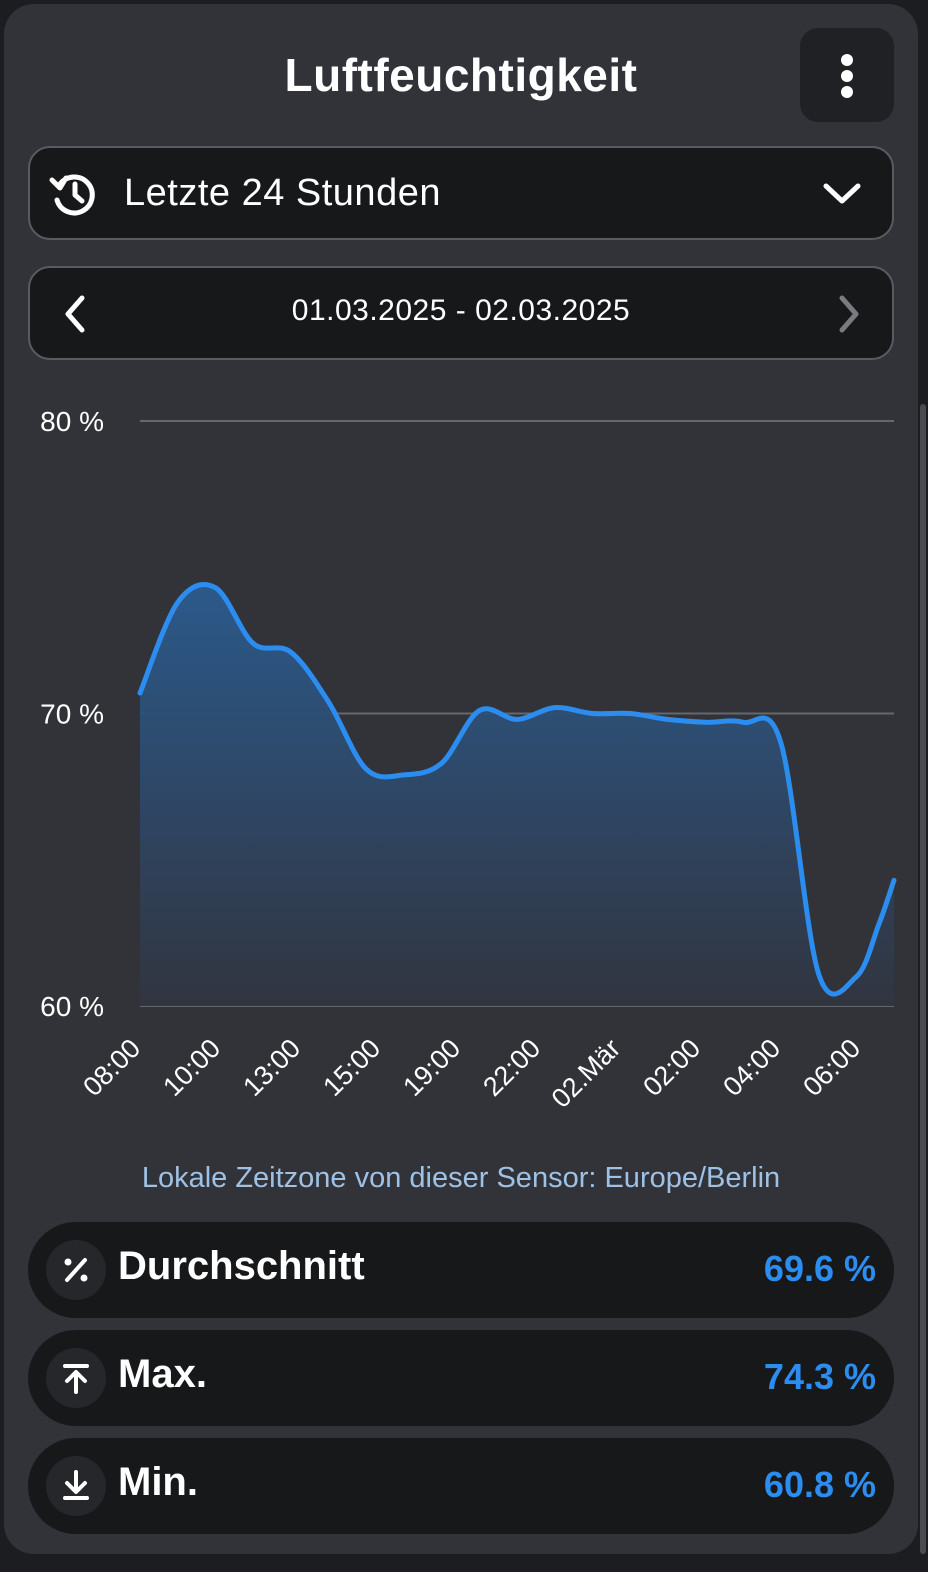 This screenshot has width=928, height=1572. What do you see at coordinates (923, 979) in the screenshot?
I see `scrollbar` at bounding box center [923, 979].